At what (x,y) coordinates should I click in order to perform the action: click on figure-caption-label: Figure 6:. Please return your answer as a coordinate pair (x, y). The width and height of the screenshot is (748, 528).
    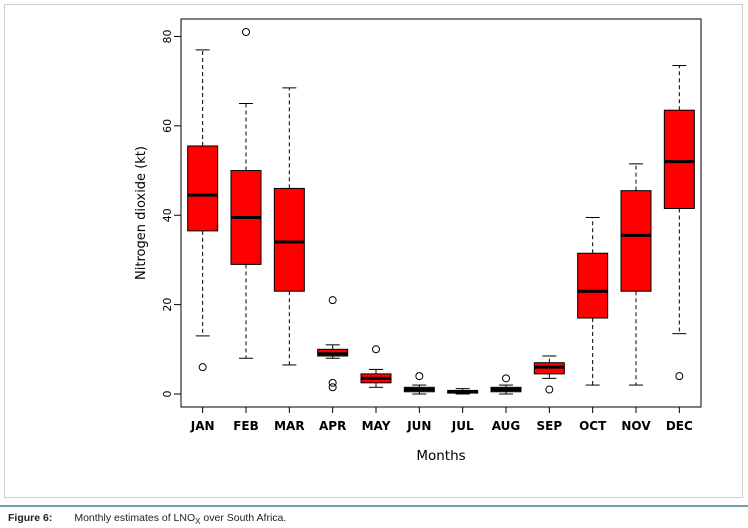
    Looking at the image, I should click on (30, 518).